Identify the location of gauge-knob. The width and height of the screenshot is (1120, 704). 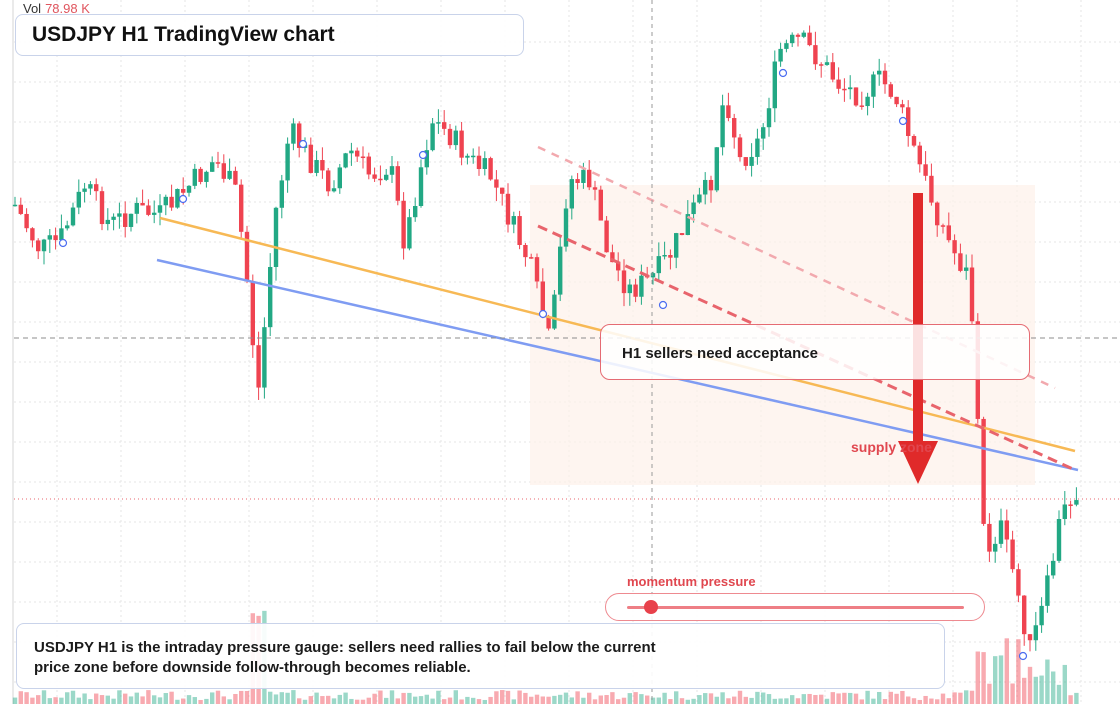
(650, 607).